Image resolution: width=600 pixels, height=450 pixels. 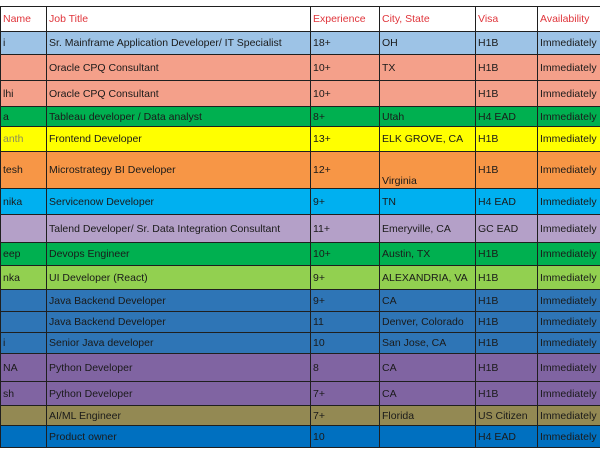 I want to click on cell-job-title: Tableau developer / Data analyst, so click(x=178, y=116).